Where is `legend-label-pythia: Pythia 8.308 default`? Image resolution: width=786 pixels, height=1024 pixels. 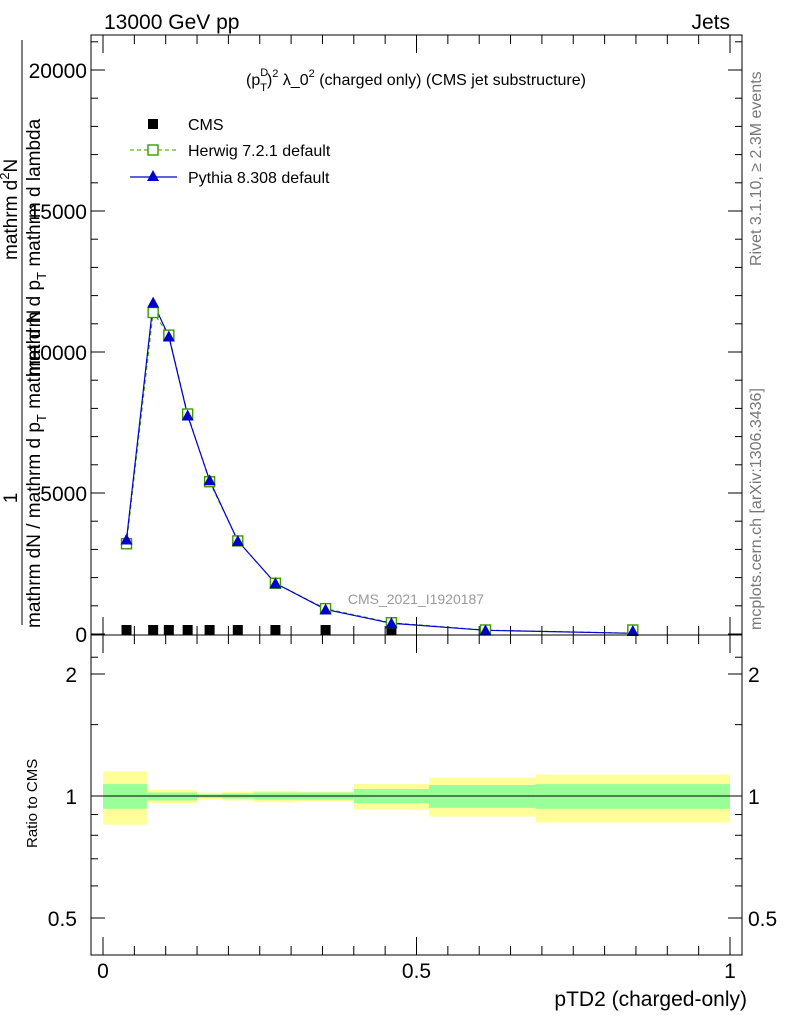
legend-label-pythia: Pythia 8.308 default is located at coordinates (259, 178).